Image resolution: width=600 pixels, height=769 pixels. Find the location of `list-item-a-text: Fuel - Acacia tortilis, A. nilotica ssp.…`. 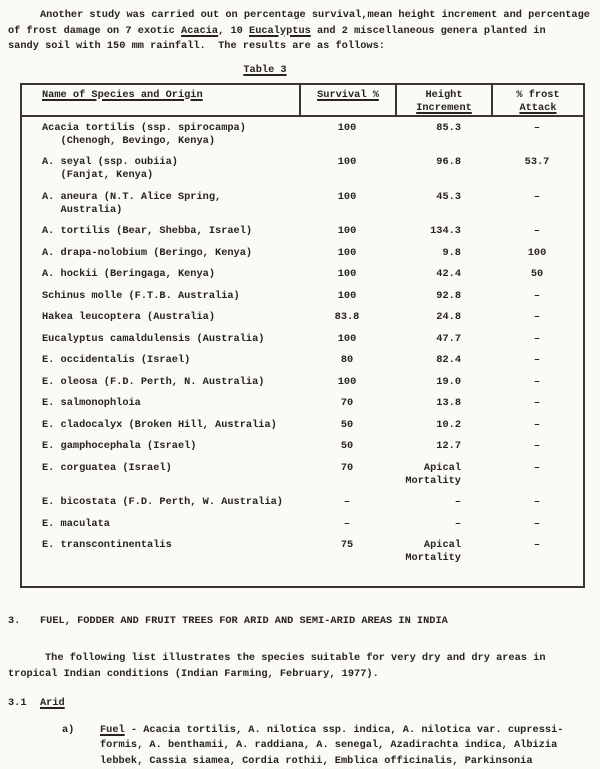

list-item-a-text: Fuel - Acacia tortilis, A. nilotica ssp.… is located at coordinates (346, 746).